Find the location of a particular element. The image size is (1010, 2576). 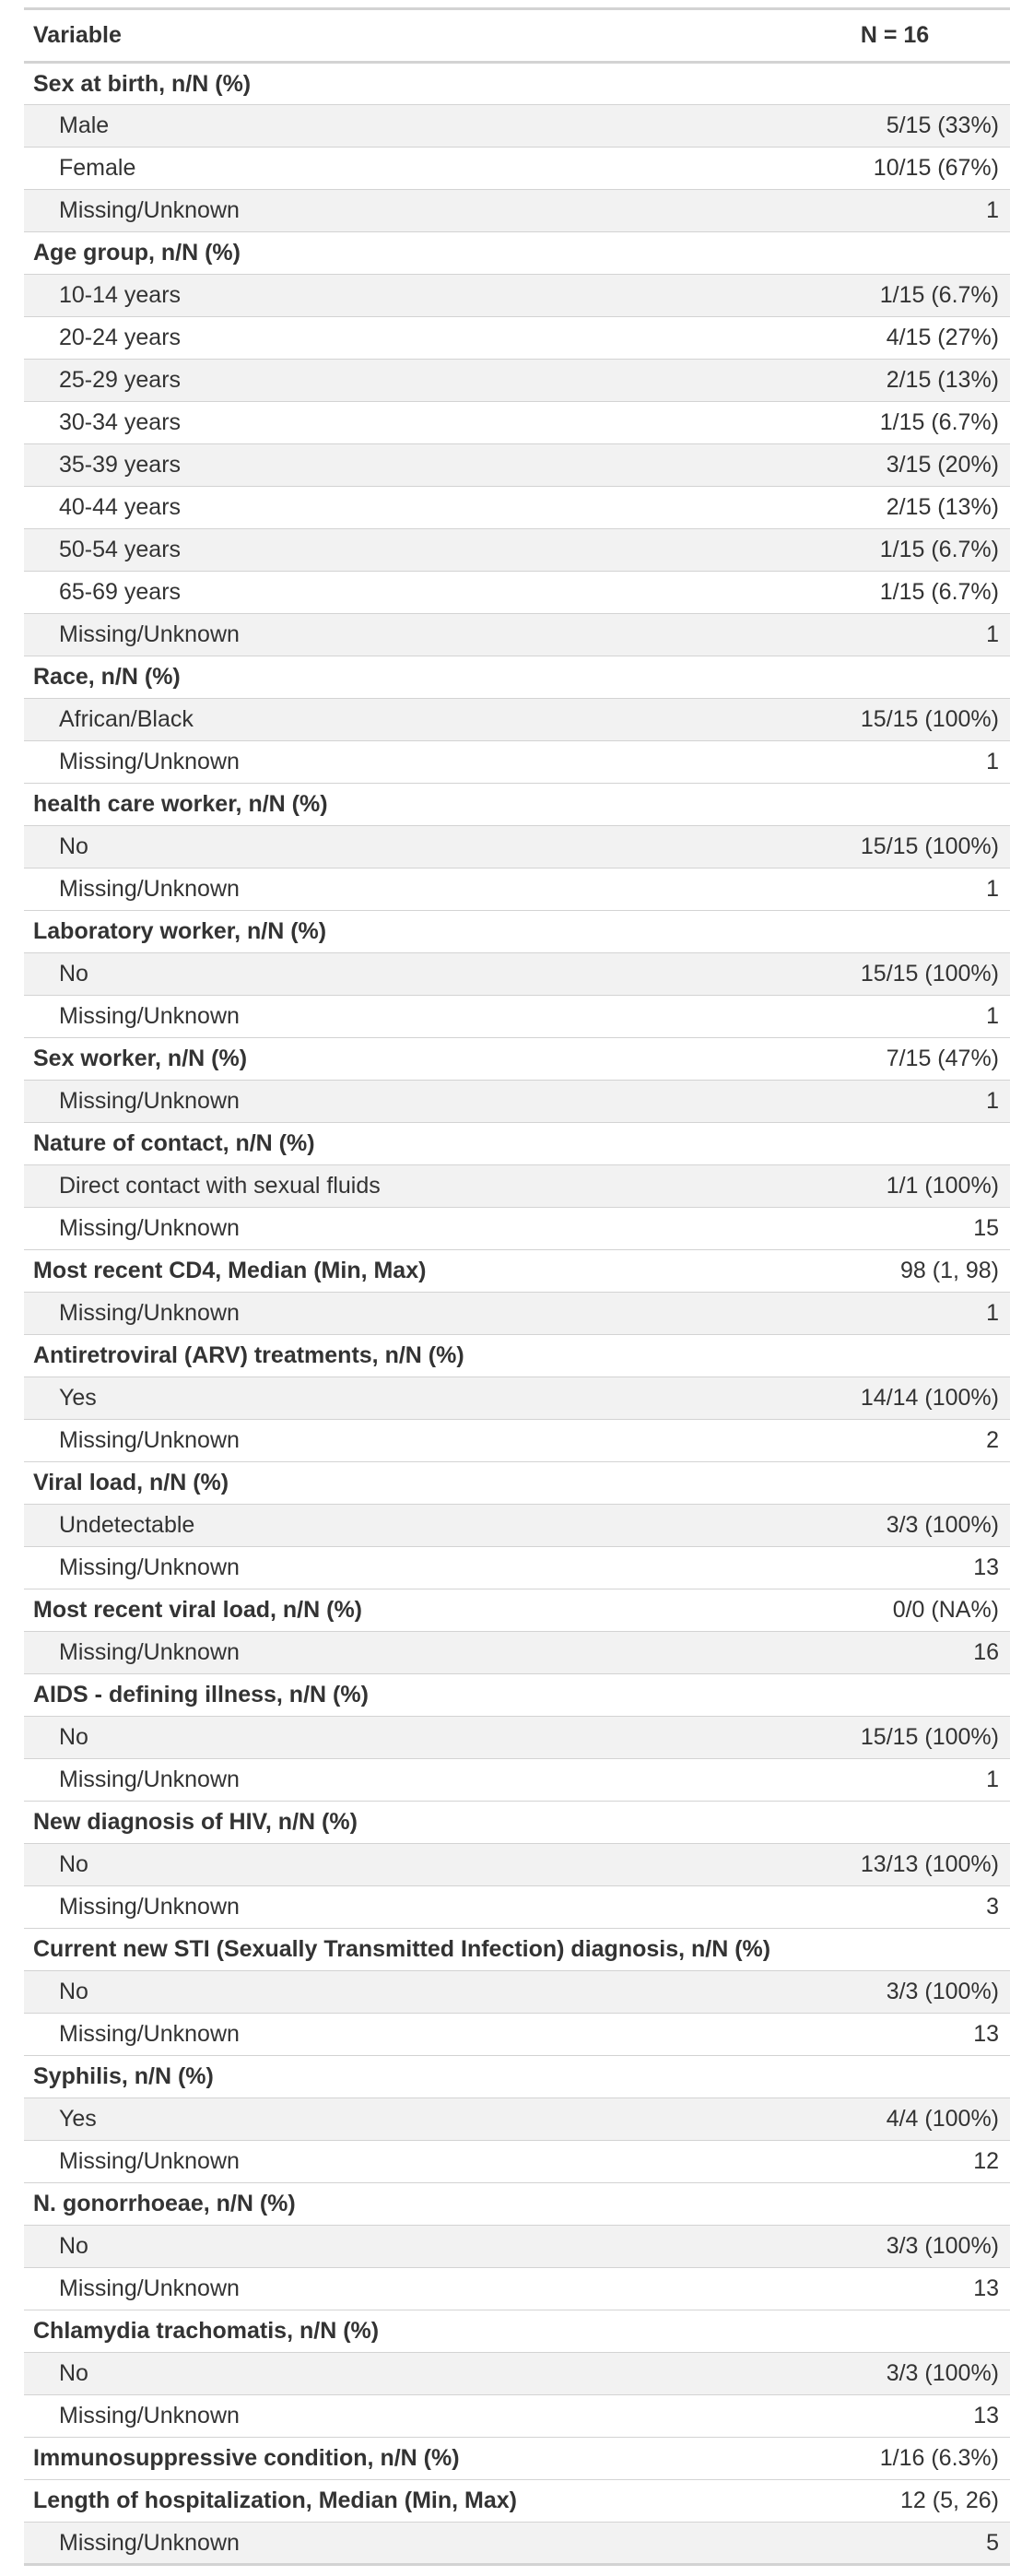

stat-value: 3 is located at coordinates (895, 1907).